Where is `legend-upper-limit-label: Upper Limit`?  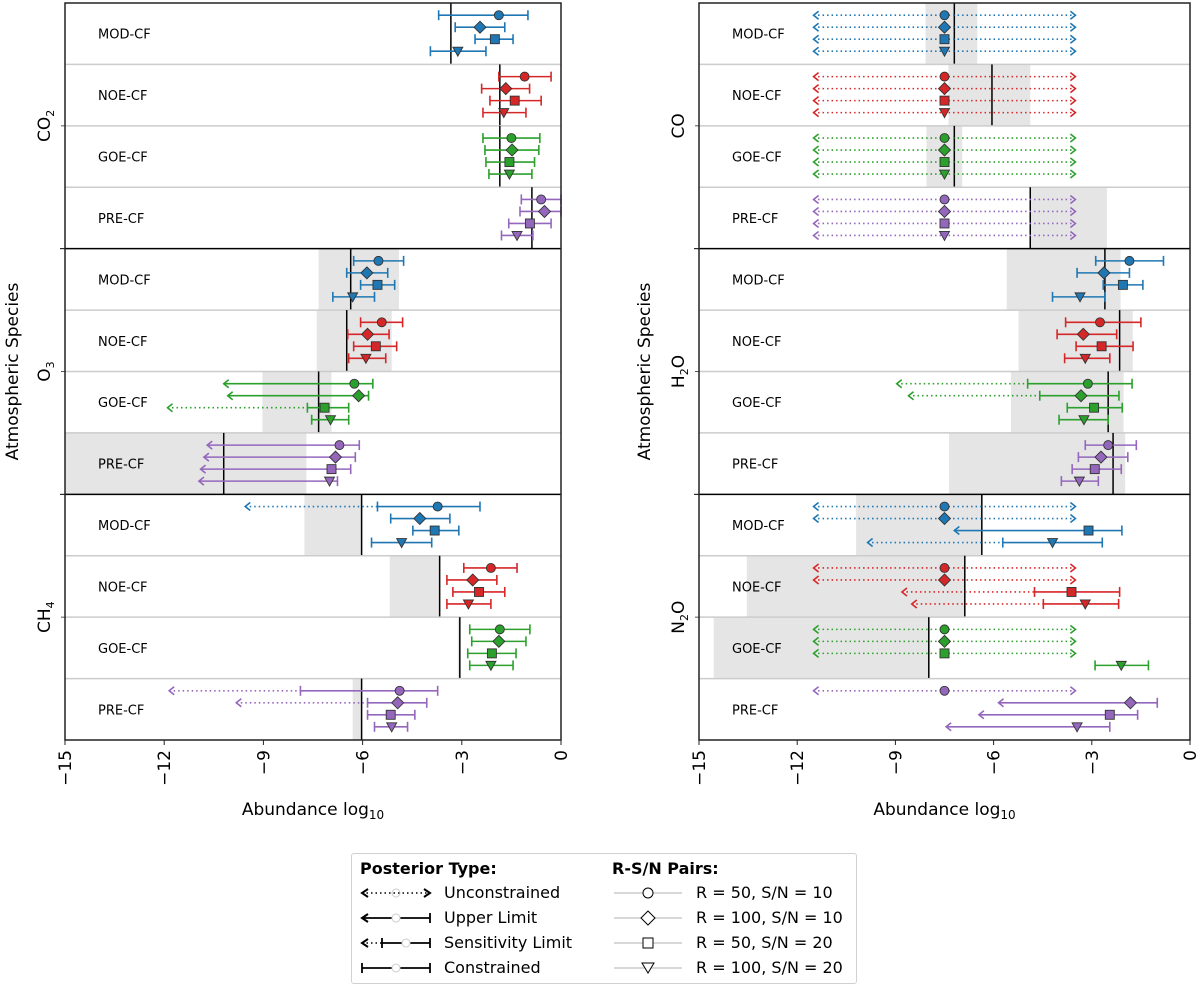
legend-upper-limit-label: Upper Limit is located at coordinates (491, 917).